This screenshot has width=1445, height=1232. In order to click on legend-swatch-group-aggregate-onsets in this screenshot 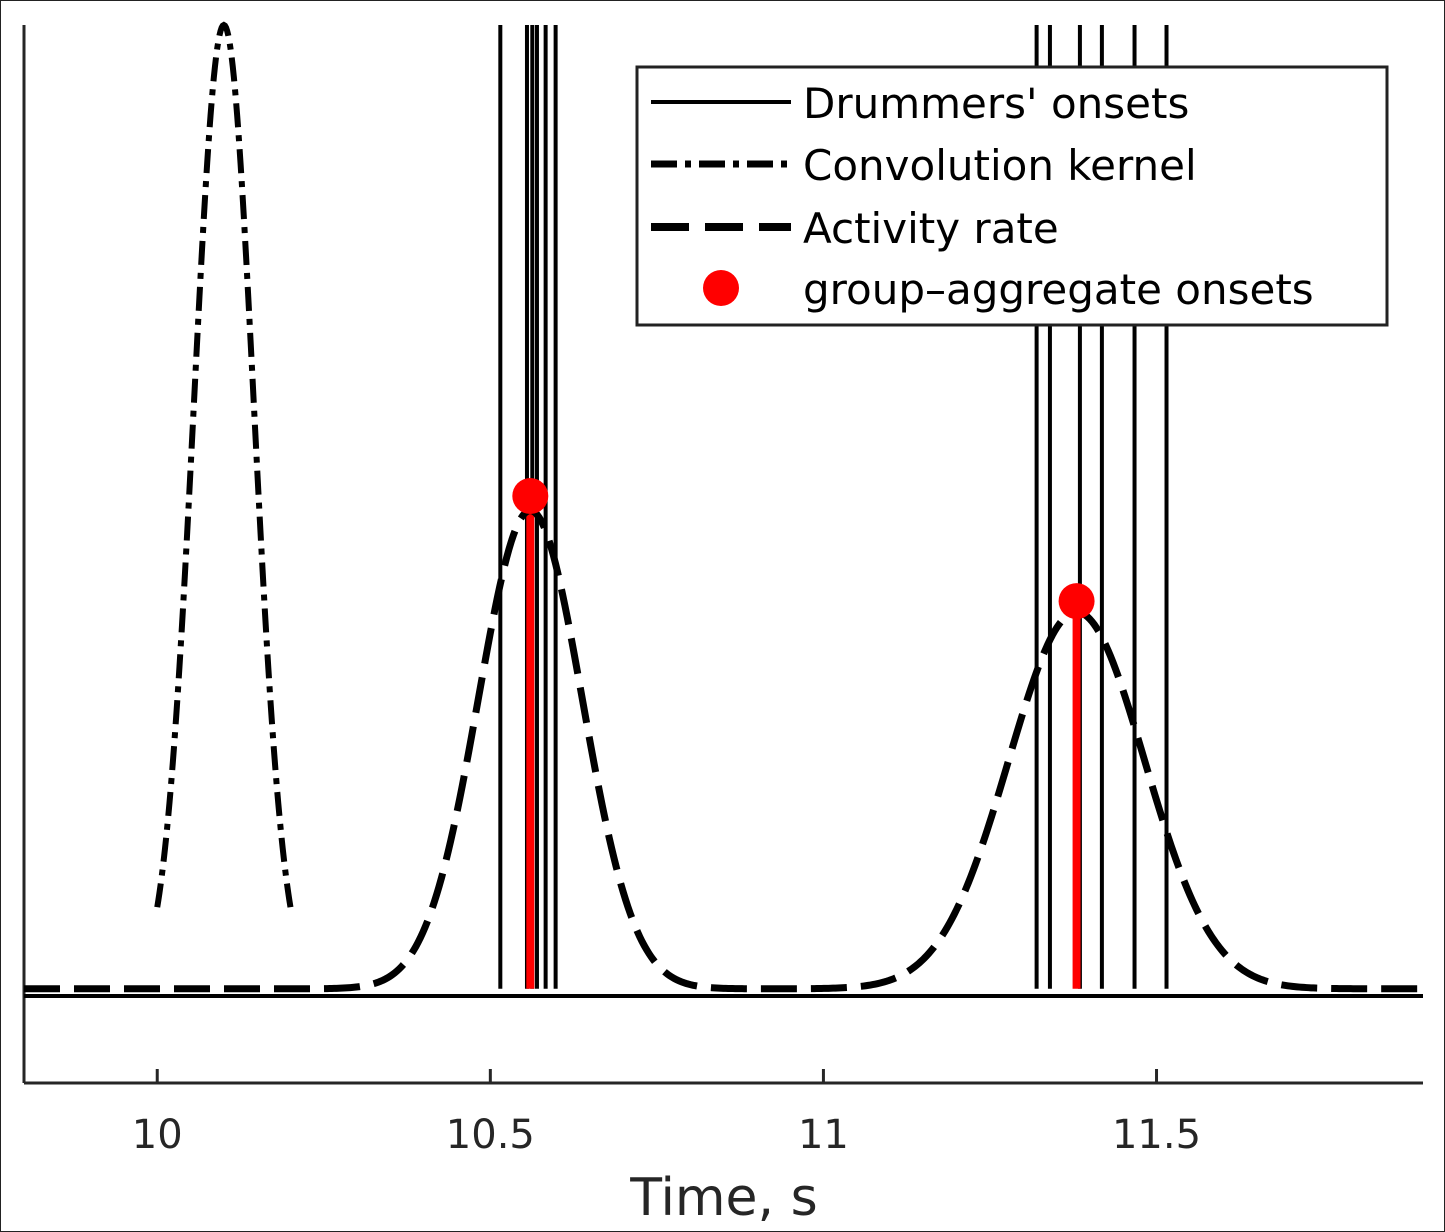, I will do `click(721, 288)`.